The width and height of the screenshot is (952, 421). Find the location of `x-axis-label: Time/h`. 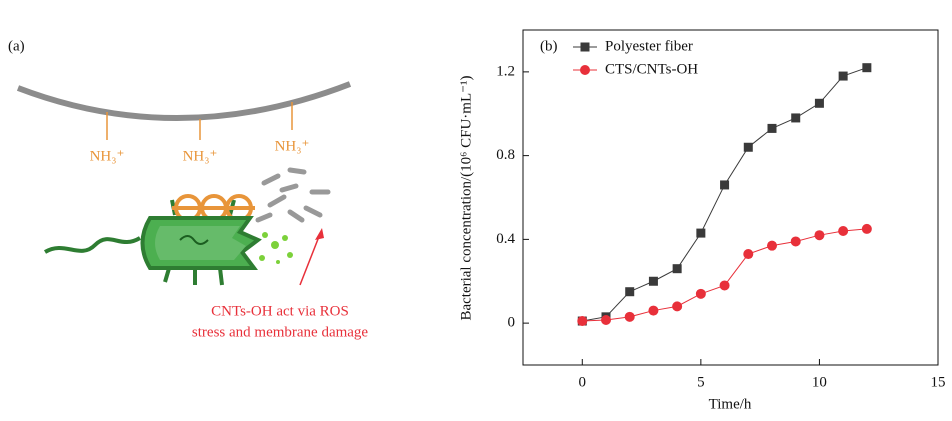

x-axis-label: Time/h is located at coordinates (730, 404).